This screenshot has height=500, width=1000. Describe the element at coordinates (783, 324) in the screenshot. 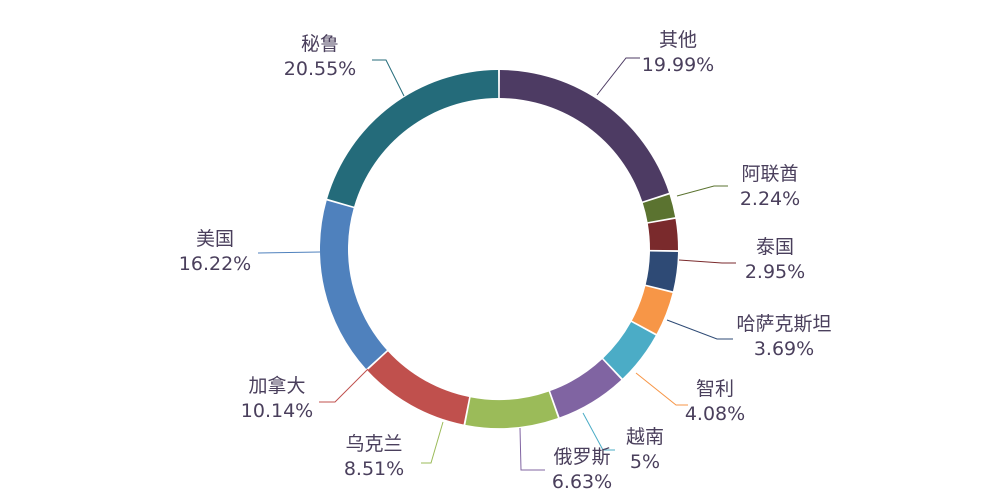

I see `slice-name-label: 哈萨克斯坦` at that location.